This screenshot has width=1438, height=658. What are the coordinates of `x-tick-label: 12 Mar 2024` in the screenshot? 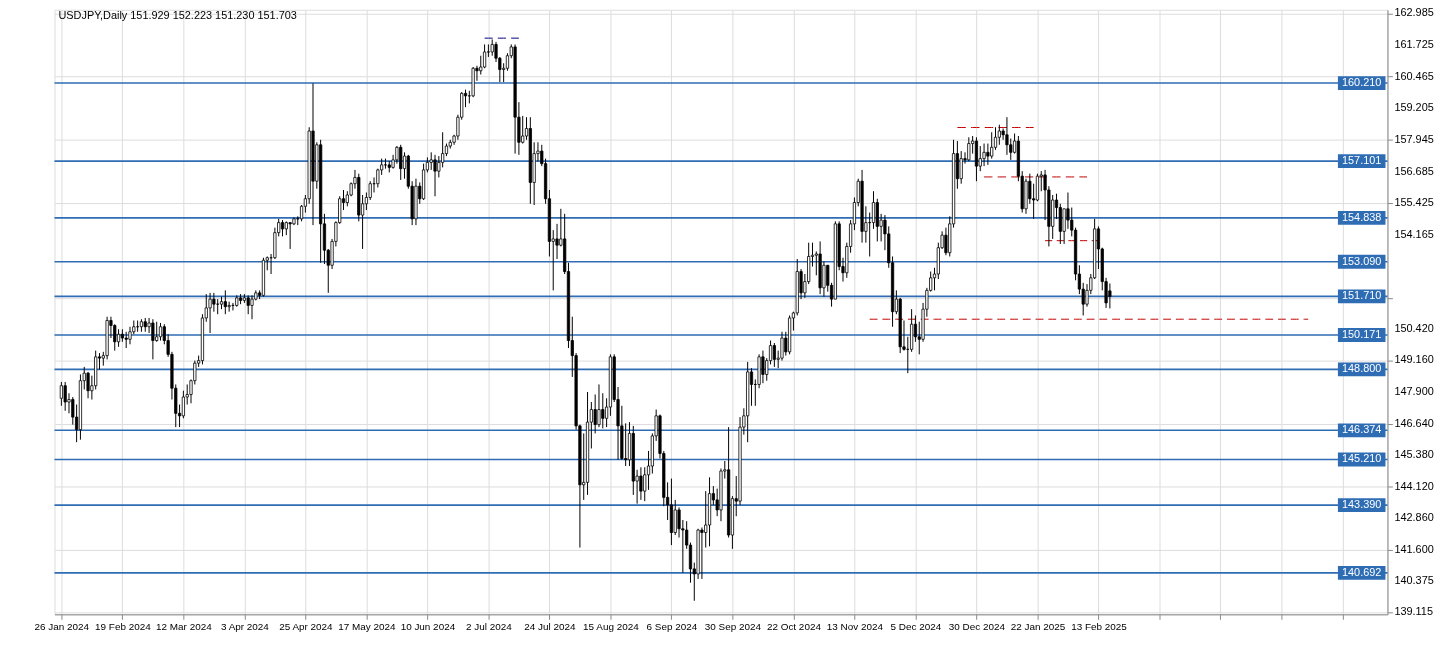 It's located at (184, 626).